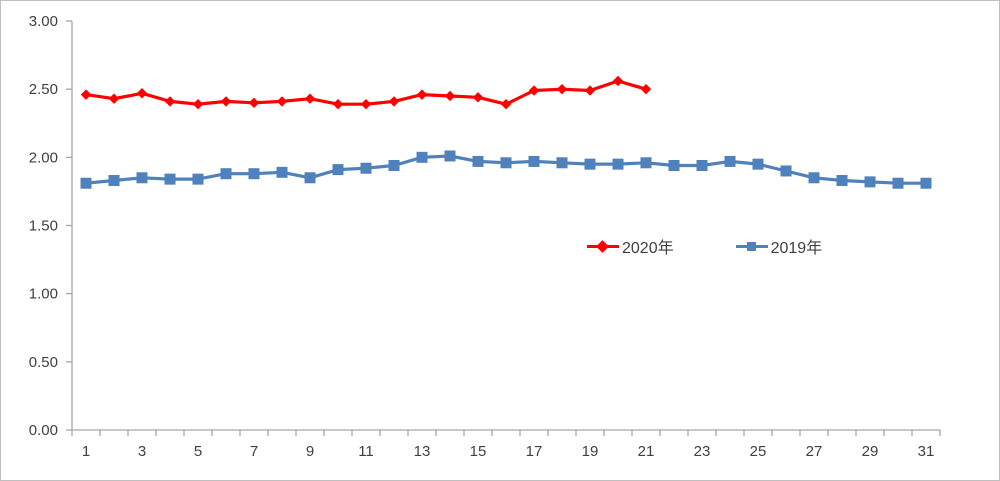 This screenshot has width=1000, height=481. I want to click on x-tick-label: 17, so click(534, 451).